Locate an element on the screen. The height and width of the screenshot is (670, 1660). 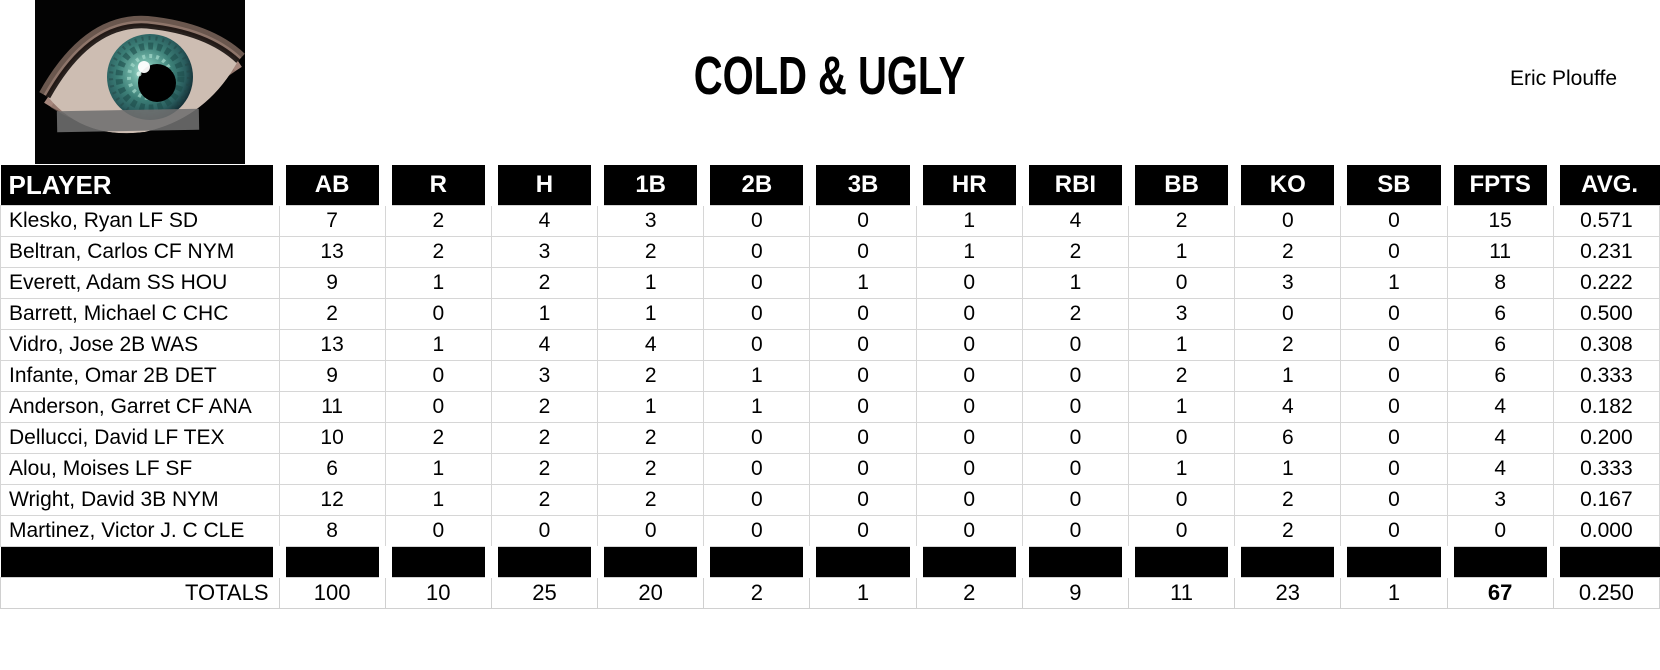
column-header-3b: 3B is located at coordinates (860, 185).